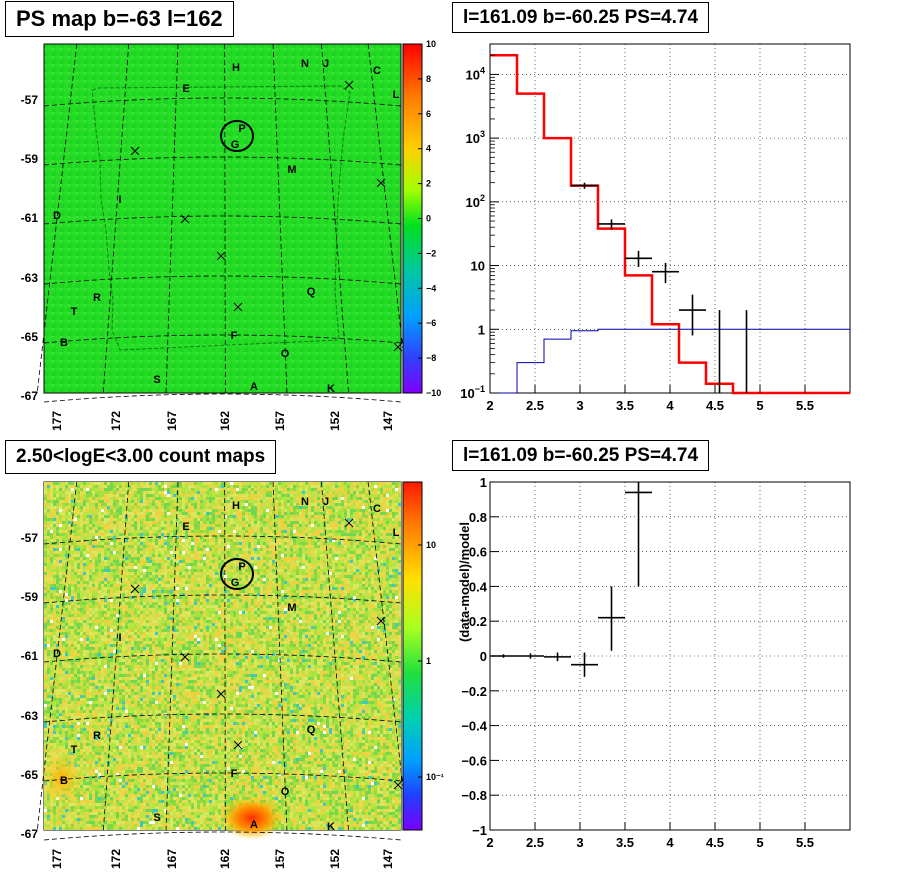  Describe the element at coordinates (474, 691) in the screenshot. I see `y-tick-label: −0.2` at that location.